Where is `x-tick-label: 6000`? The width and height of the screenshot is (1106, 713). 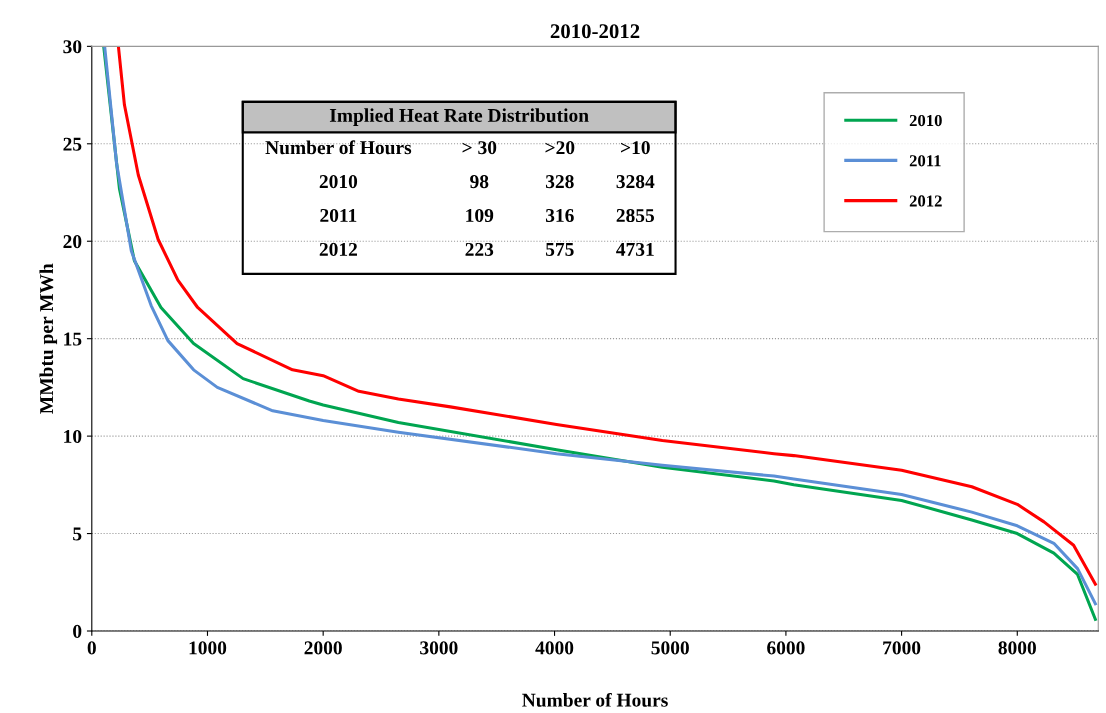
x-tick-label: 6000 is located at coordinates (786, 648).